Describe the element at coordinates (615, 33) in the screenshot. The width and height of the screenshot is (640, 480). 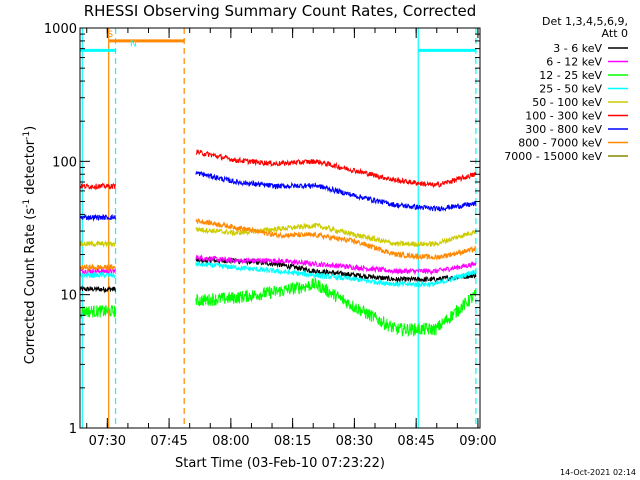
I see `legend-header-1: Att 0` at that location.